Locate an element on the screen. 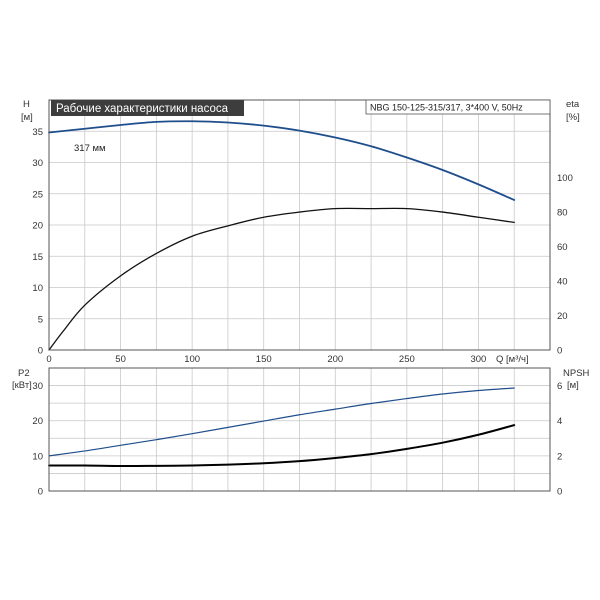 The width and height of the screenshot is (600, 600). power-curve is located at coordinates (281, 422).